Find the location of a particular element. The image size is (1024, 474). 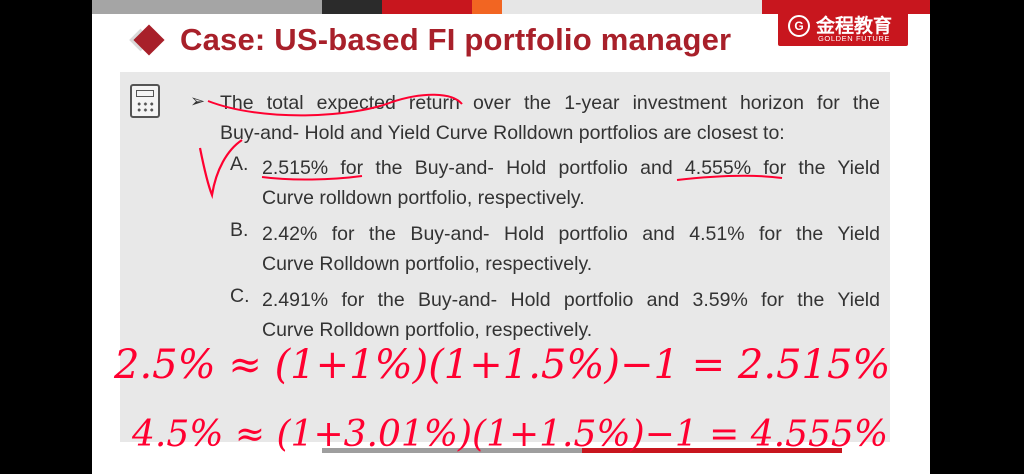

calculator-keys is located at coordinates (145, 107).